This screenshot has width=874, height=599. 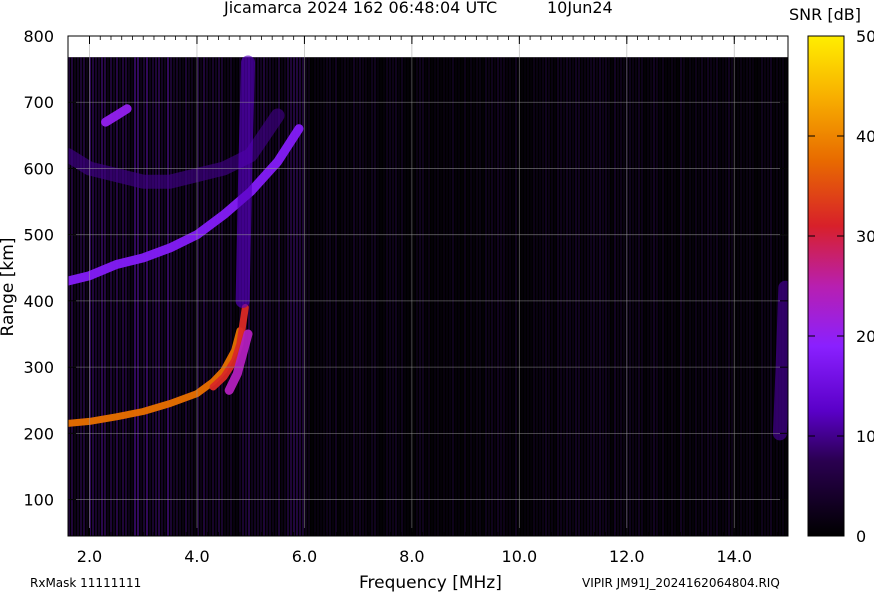 I want to click on y-tick-label: 800, so click(x=38, y=36).